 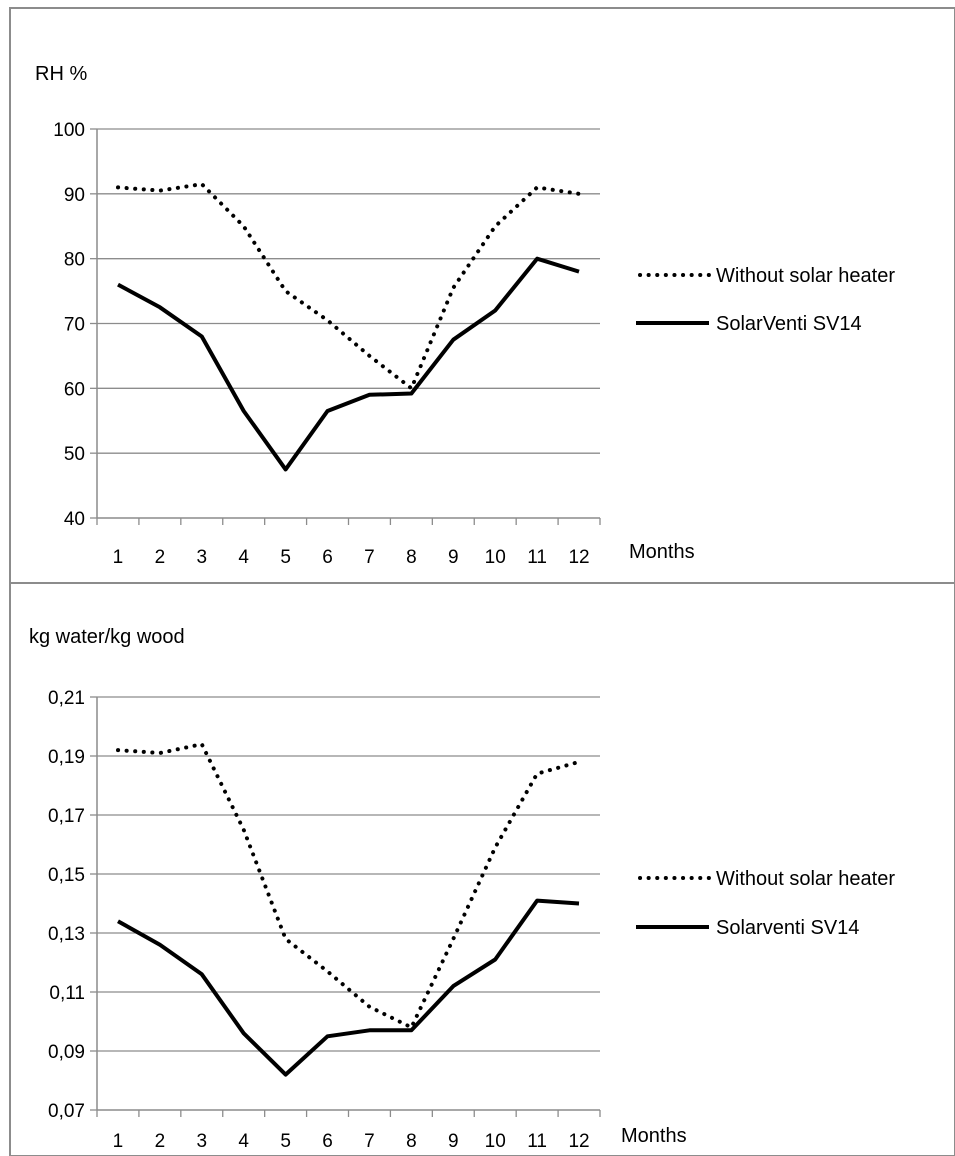 I want to click on y-tick-label: 0,07, so click(x=66, y=1111).